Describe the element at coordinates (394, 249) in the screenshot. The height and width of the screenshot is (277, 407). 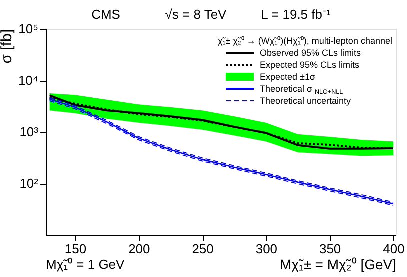
I see `x-tick-label: 400` at that location.